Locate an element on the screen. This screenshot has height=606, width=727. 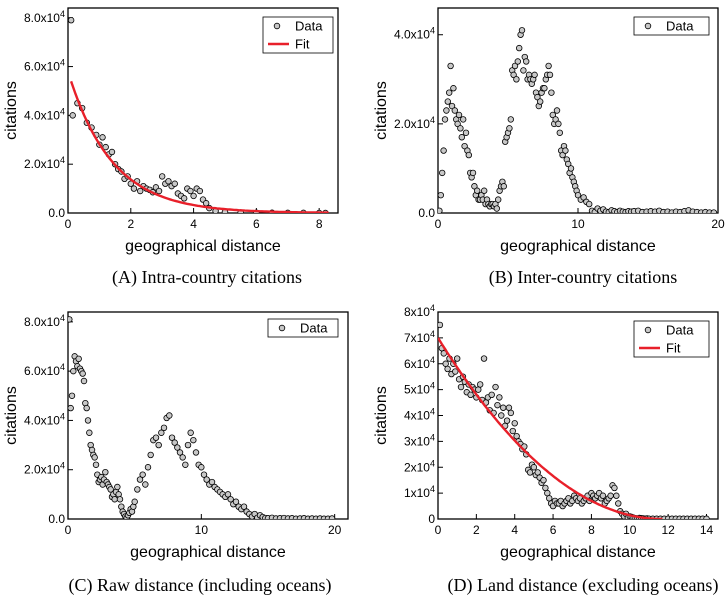
legend: Data Fit is located at coordinates (671, 339).